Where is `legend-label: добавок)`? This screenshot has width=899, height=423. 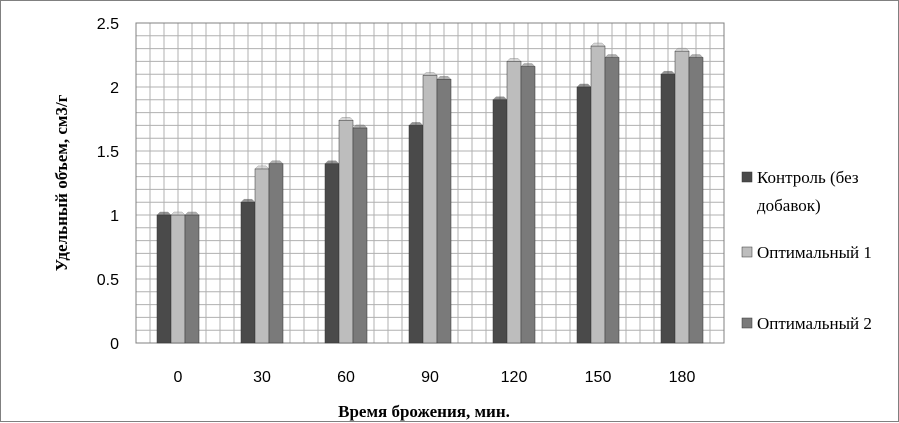 legend-label: добавок) is located at coordinates (789, 205).